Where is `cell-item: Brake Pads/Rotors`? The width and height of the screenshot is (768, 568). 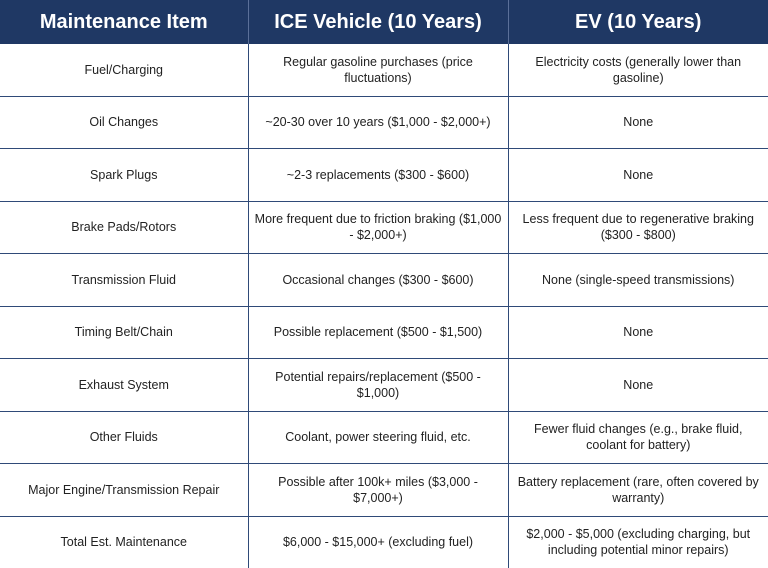
cell-item: Brake Pads/Rotors is located at coordinates (124, 227).